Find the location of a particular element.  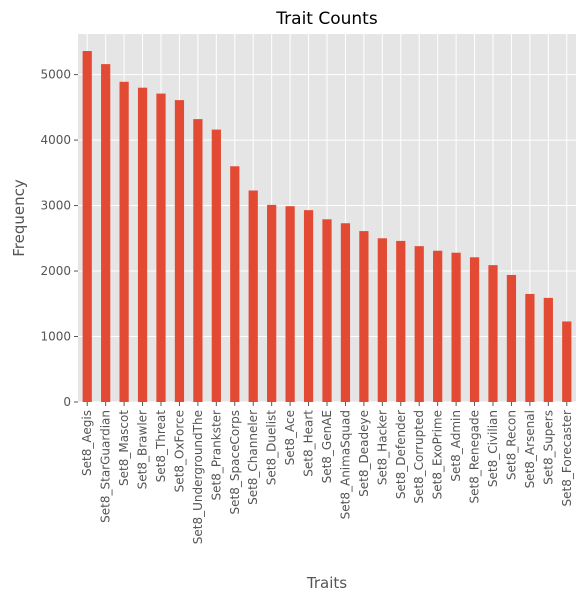

x-tick-label: Set8_Civilian is located at coordinates (493, 448).